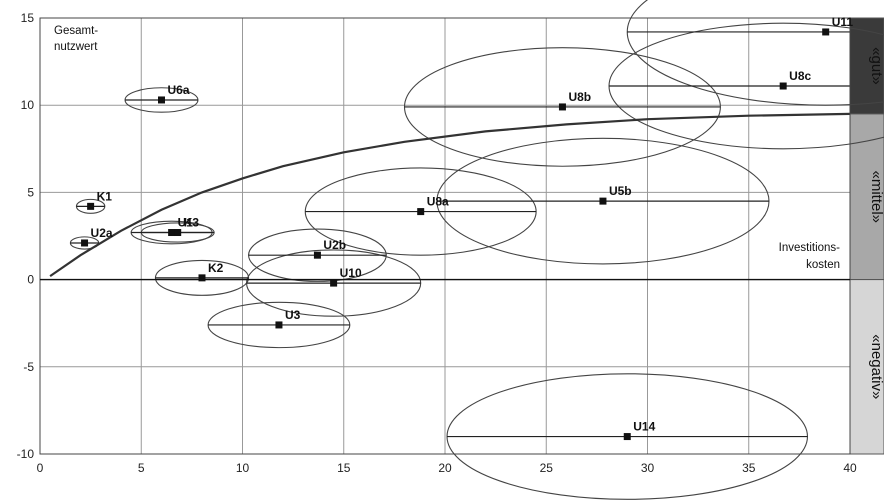 This screenshot has width=884, height=501. I want to click on point-u14, so click(627, 437).